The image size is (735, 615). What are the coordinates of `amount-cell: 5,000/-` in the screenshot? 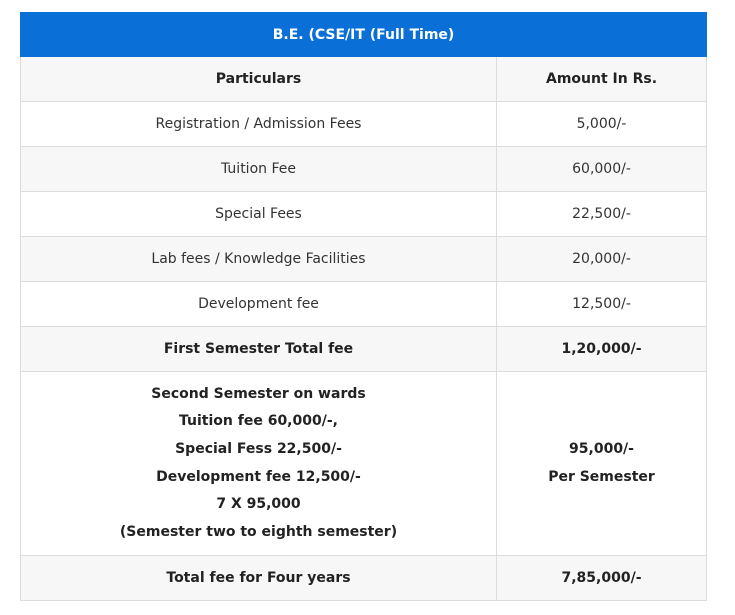 It's located at (601, 124).